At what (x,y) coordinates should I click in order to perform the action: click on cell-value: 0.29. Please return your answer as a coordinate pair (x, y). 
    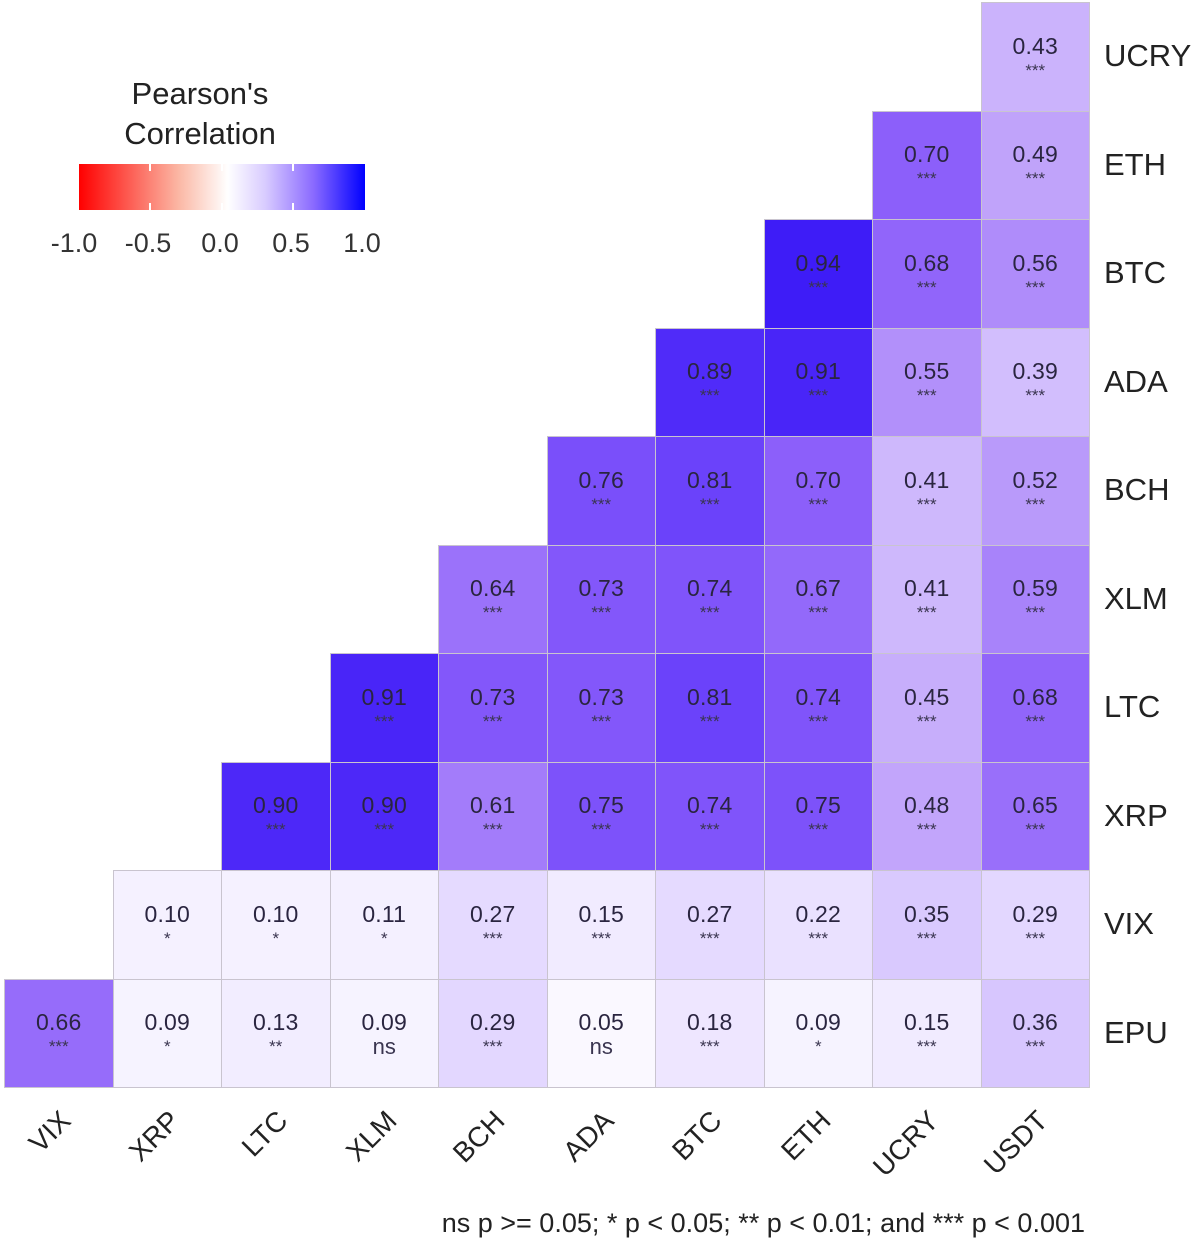
    Looking at the image, I should click on (1035, 913).